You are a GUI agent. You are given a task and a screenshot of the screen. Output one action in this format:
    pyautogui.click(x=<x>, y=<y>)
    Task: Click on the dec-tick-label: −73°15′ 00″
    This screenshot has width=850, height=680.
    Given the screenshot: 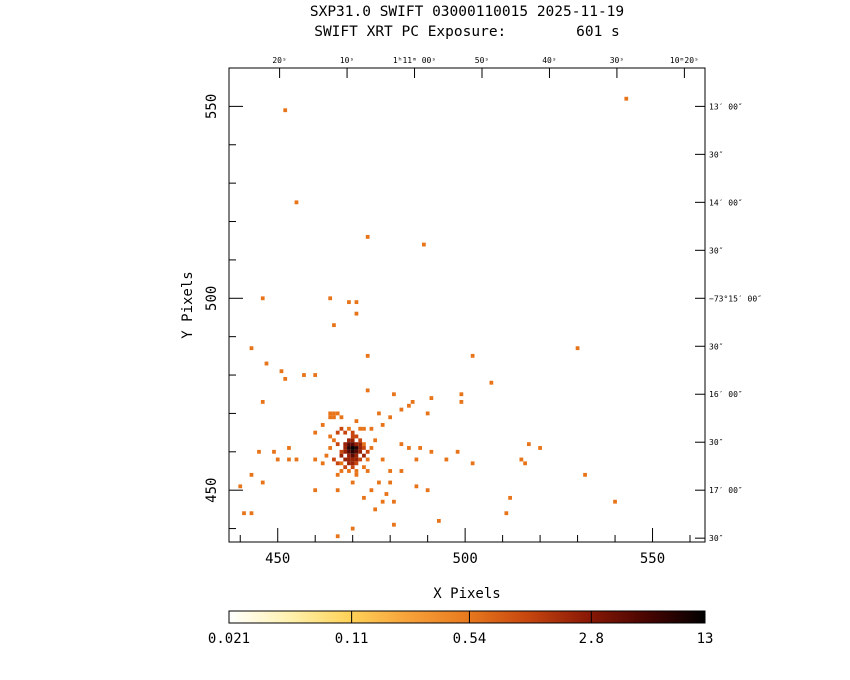 What is the action you would take?
    pyautogui.click(x=735, y=298)
    